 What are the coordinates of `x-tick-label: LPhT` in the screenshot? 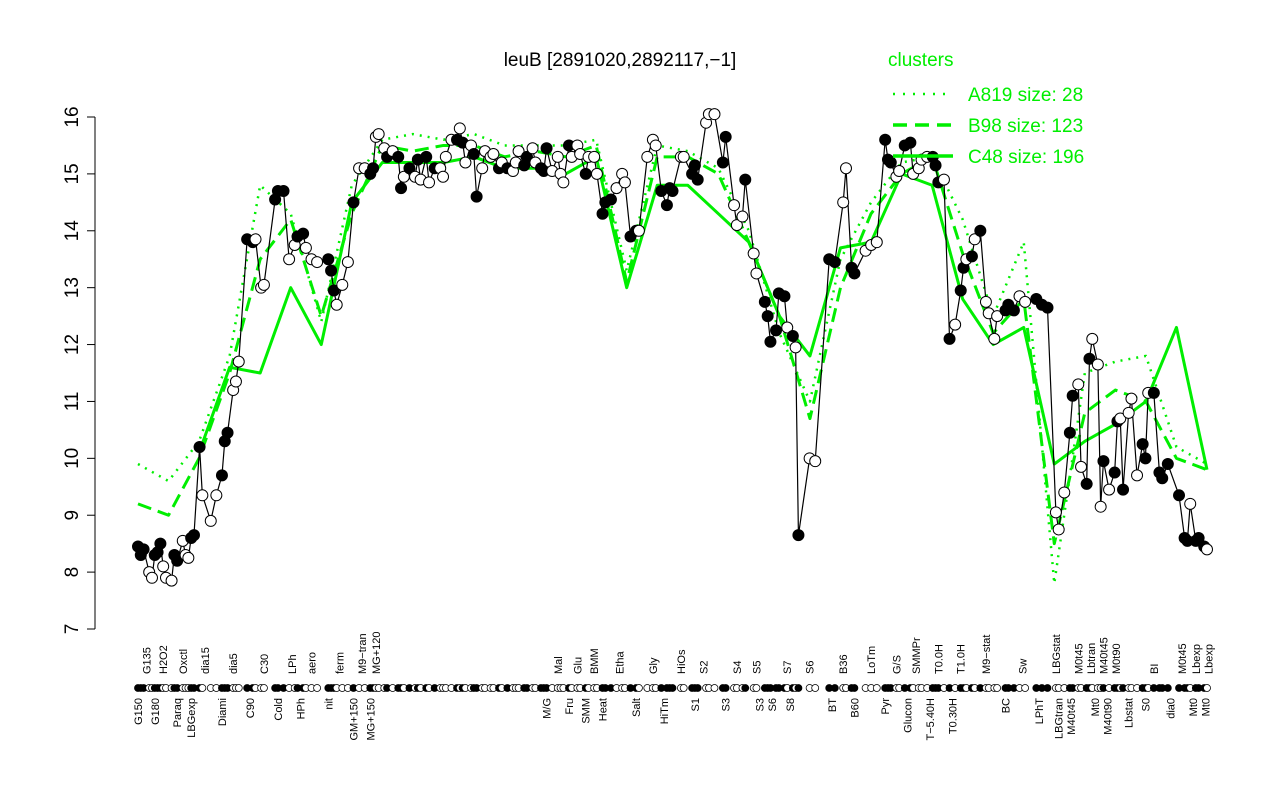 It's located at (1040, 711).